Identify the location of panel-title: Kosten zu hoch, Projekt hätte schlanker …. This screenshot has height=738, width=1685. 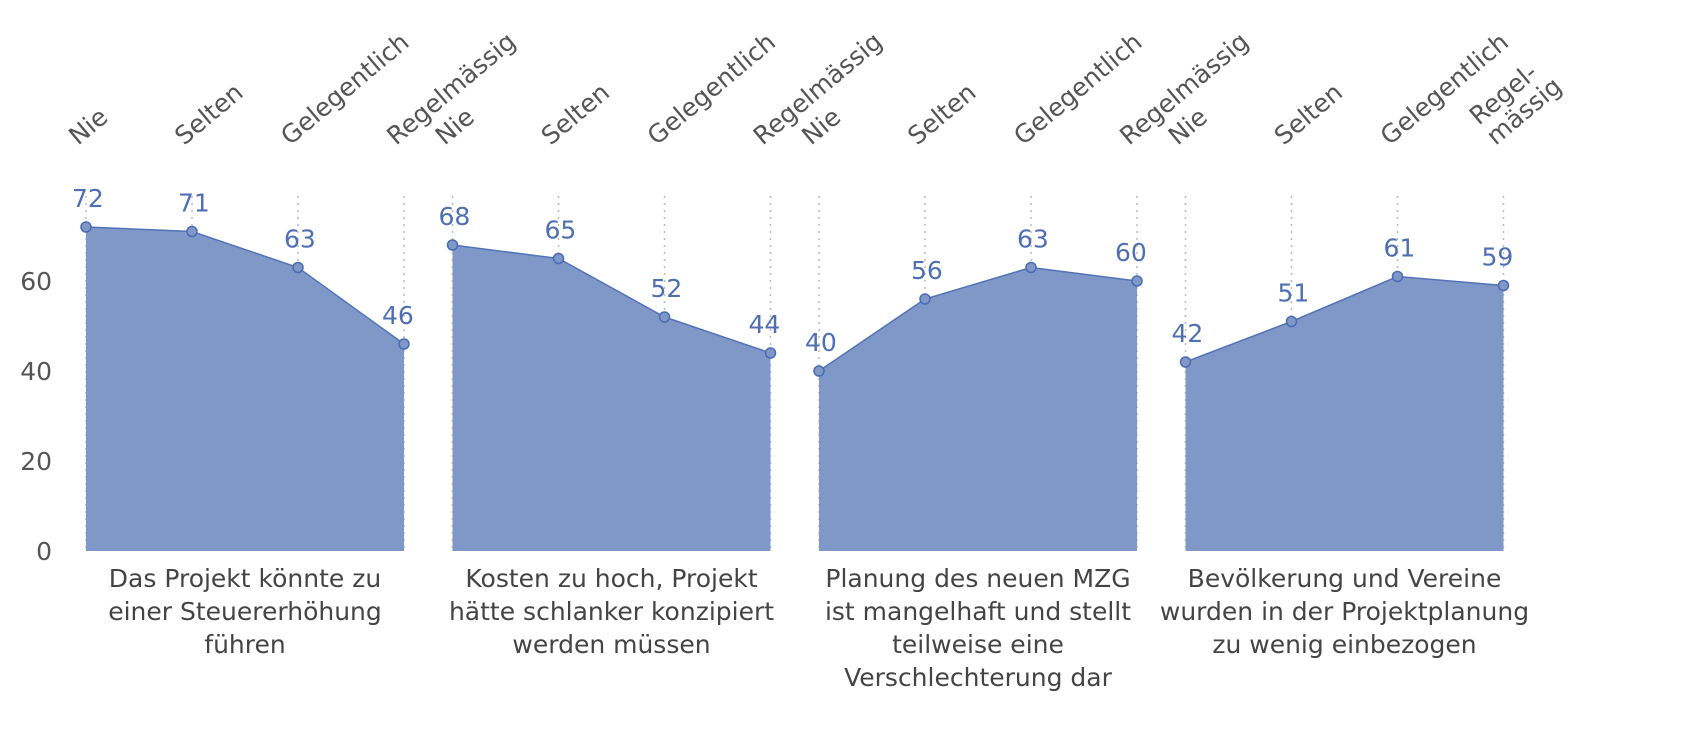
(611, 611).